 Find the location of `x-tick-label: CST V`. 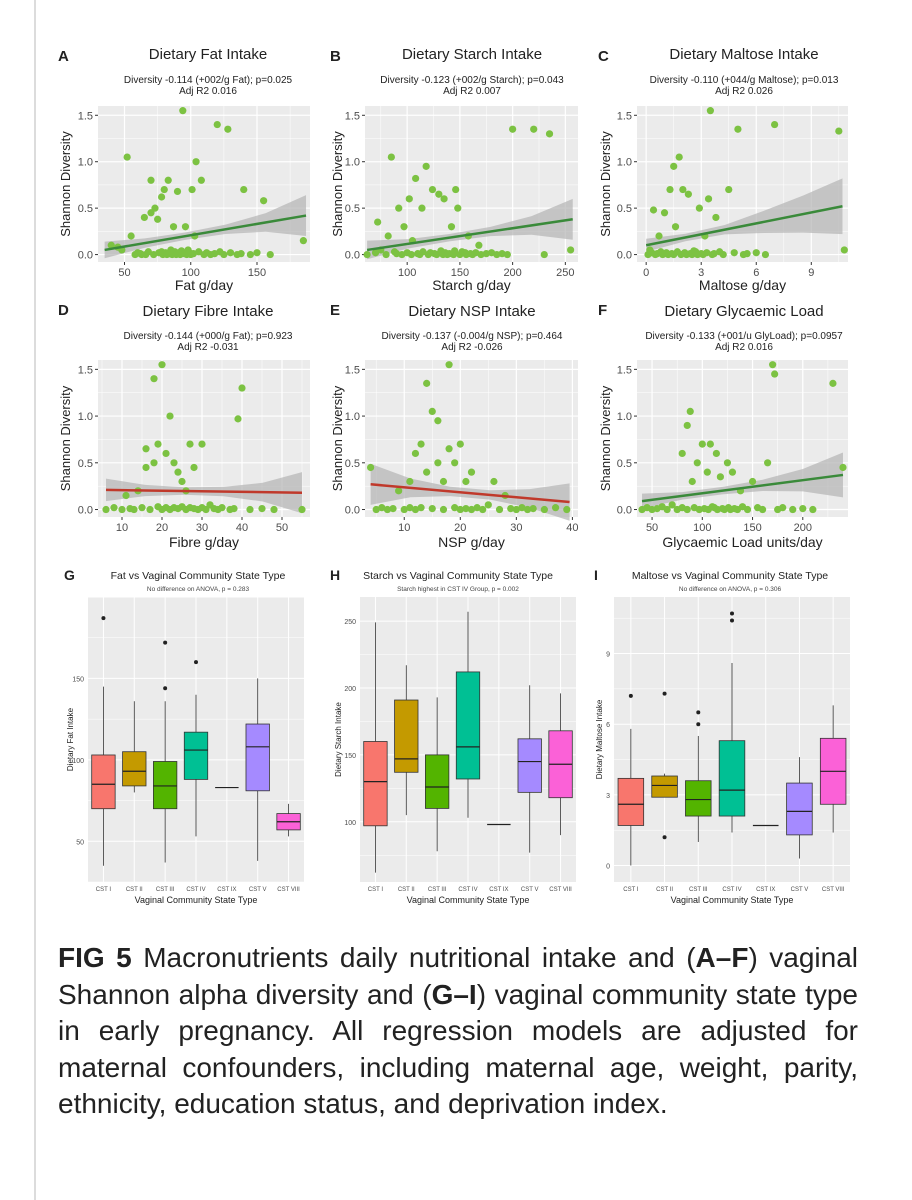

x-tick-label: CST V is located at coordinates (258, 890).